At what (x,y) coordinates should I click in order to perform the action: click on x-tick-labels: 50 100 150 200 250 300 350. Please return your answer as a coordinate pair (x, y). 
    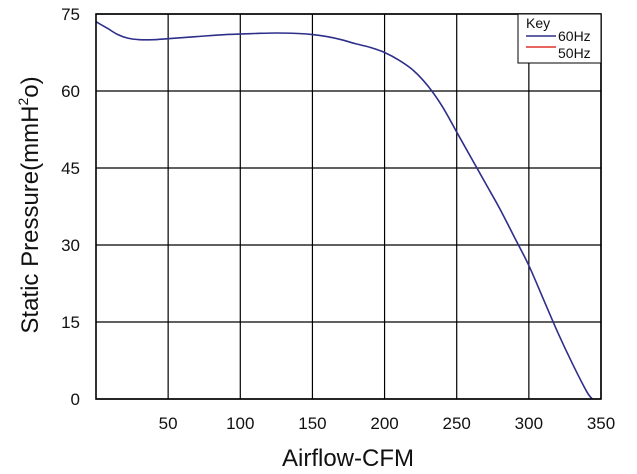
    Looking at the image, I should click on (387, 423).